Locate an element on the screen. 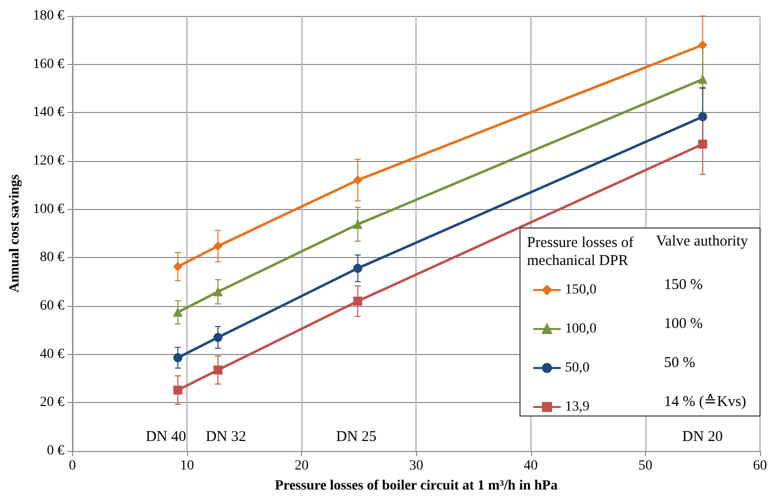 The image size is (770, 498). annotation: 150 % is located at coordinates (683, 285).